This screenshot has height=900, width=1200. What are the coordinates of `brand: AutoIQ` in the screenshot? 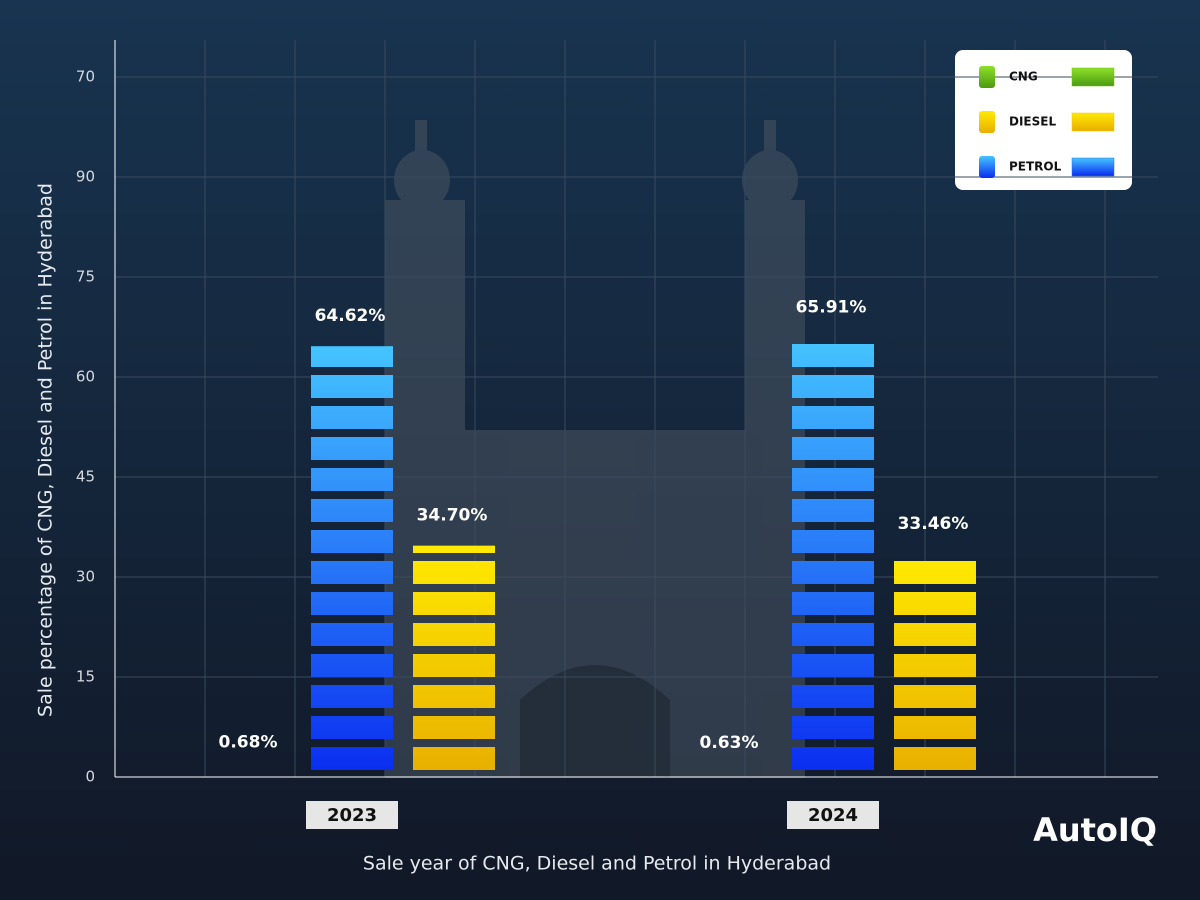 It's located at (1095, 830).